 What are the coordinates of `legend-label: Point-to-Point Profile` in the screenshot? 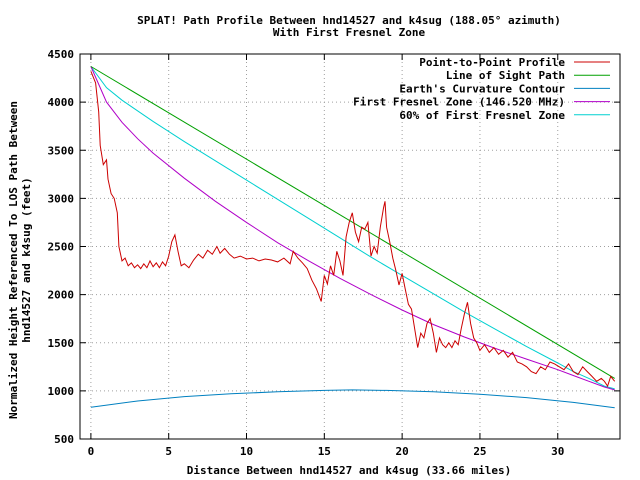 It's located at (492, 62).